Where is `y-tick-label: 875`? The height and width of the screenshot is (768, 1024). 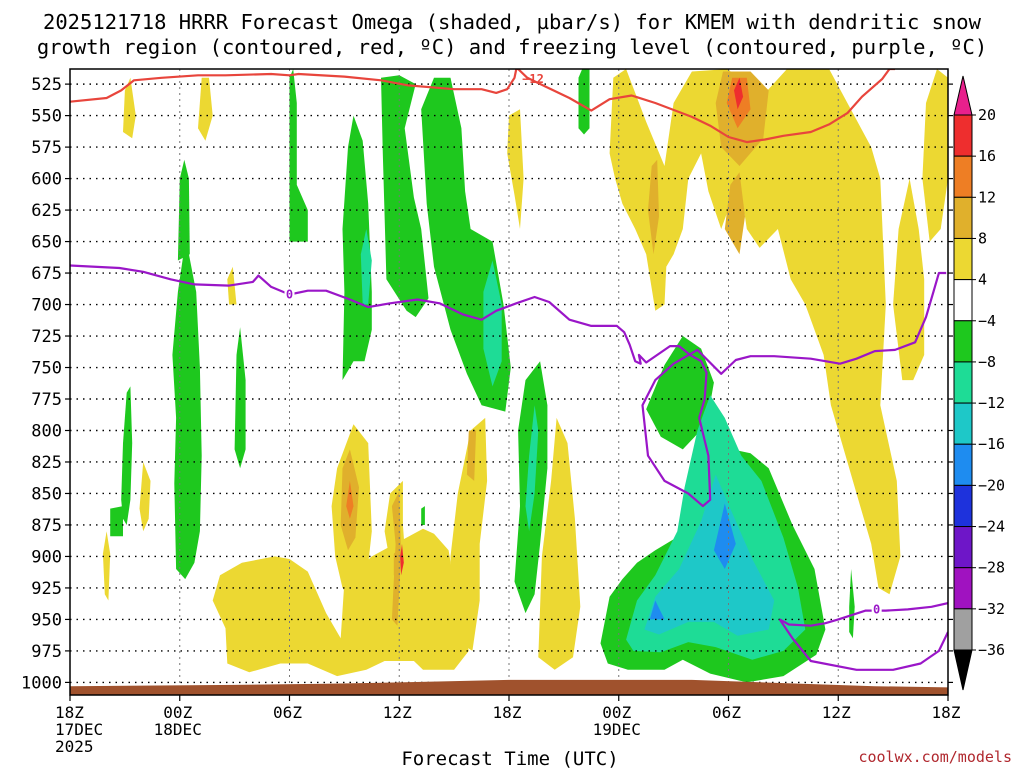
y-tick-label: 875 is located at coordinates (46, 526).